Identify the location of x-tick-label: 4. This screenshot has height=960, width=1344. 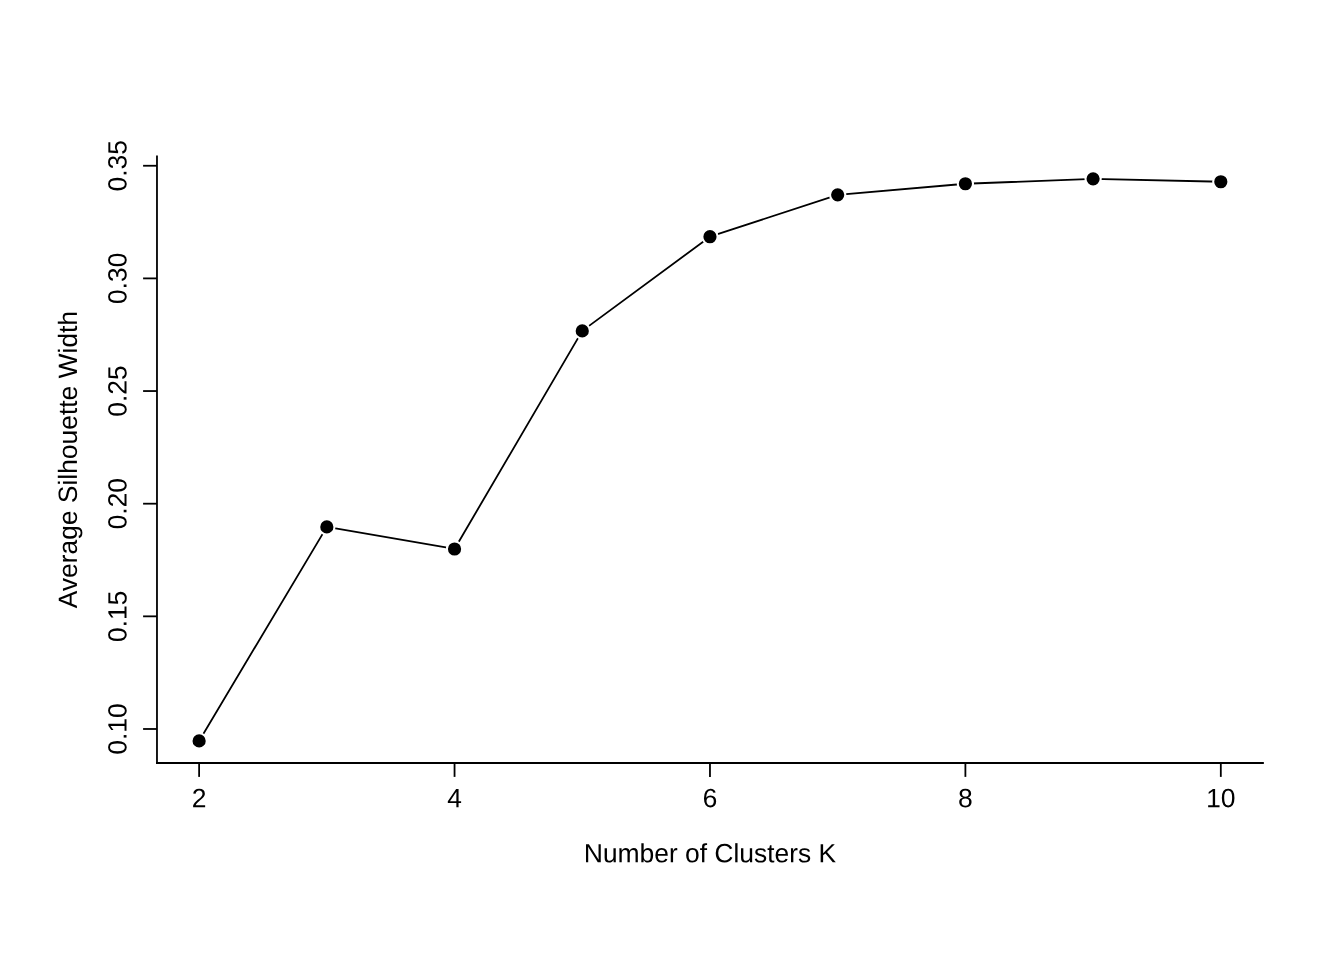
(454, 798).